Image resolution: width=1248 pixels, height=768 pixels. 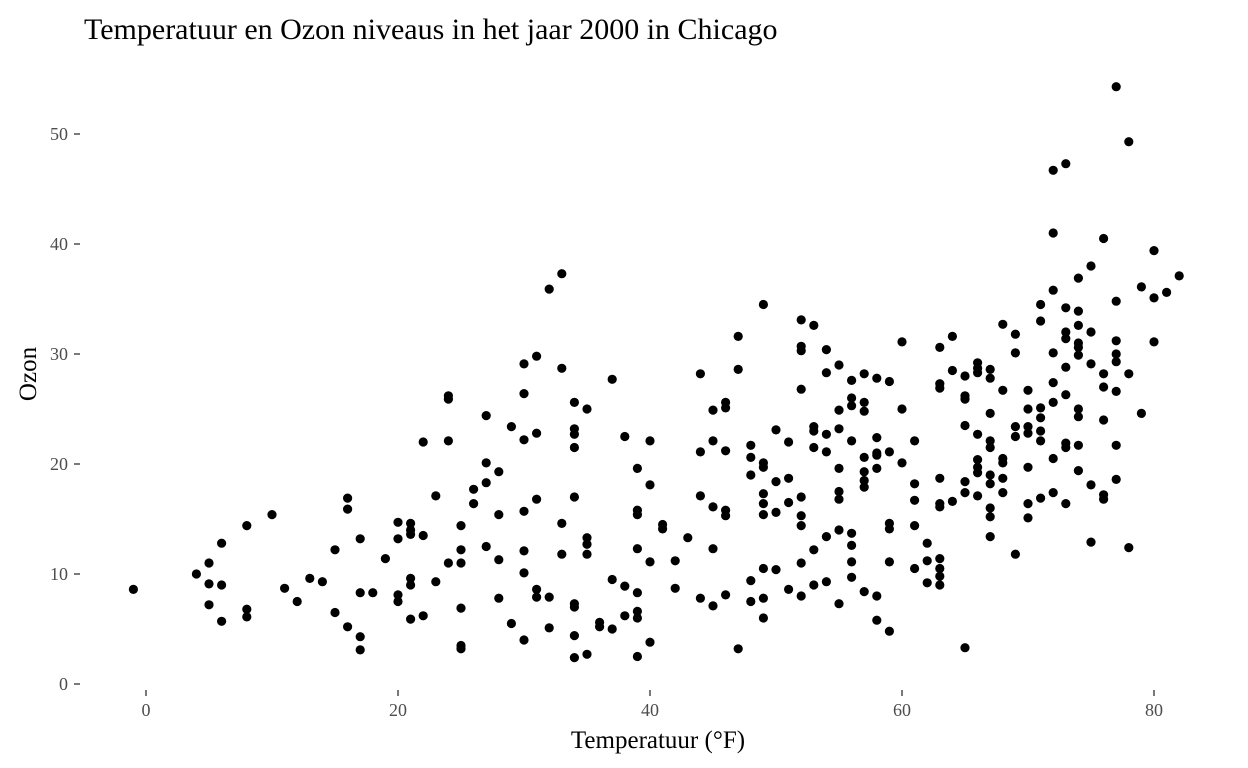 I want to click on y-tick-label: 40, so click(x=59, y=244).